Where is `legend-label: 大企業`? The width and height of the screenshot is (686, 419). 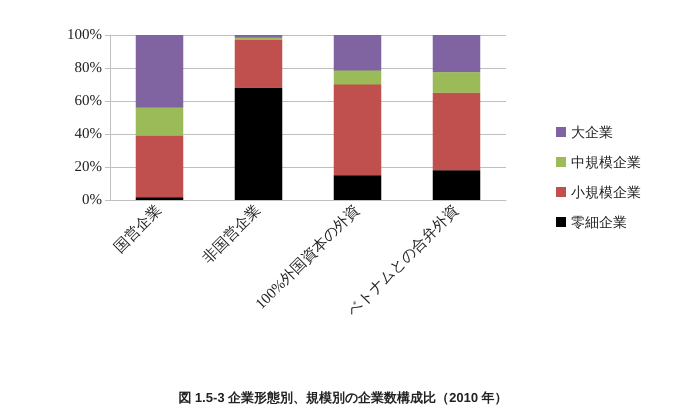
legend-label: 大企業 is located at coordinates (592, 132).